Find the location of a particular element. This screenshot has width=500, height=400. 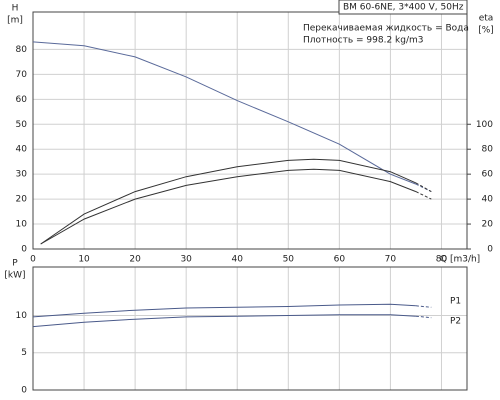

annotation: Перекачиваемая жидкость = Вода is located at coordinates (386, 29).